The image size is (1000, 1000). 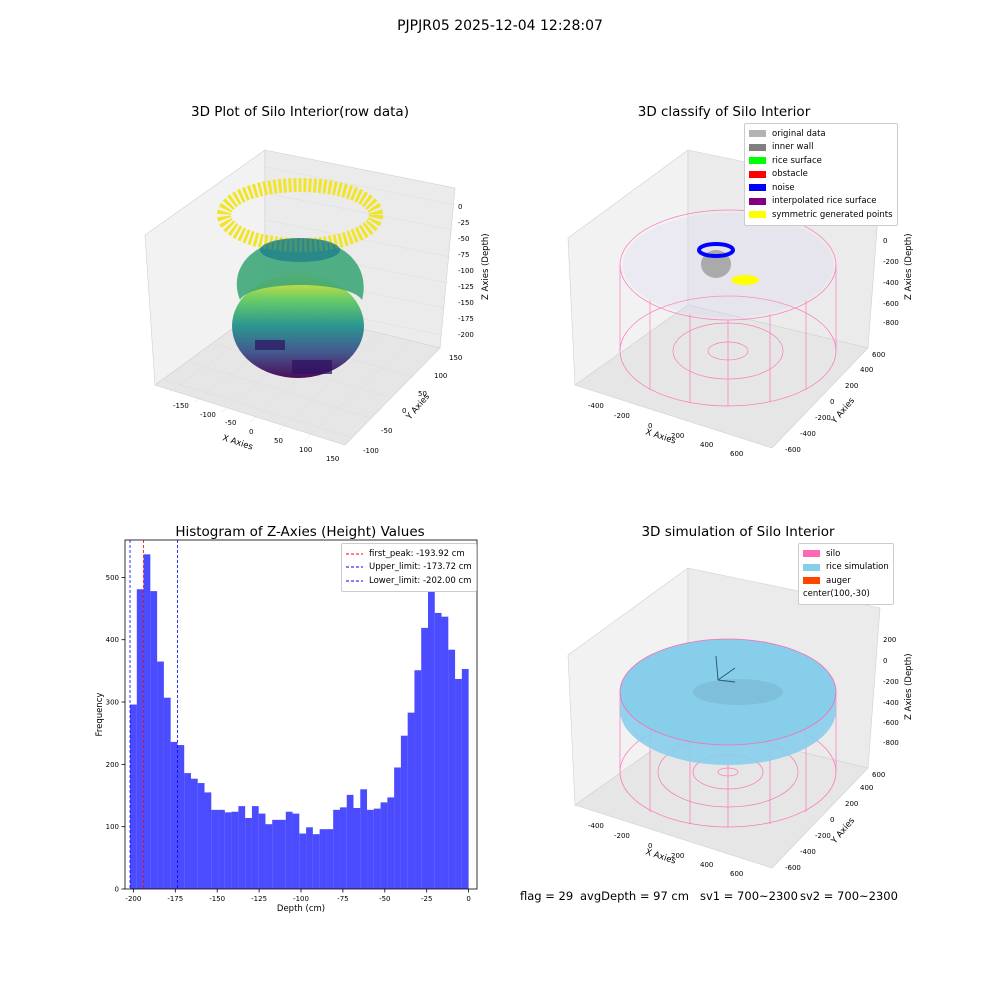 I want to click on histogram-y-axis-label: Frequency, so click(x=100, y=715).